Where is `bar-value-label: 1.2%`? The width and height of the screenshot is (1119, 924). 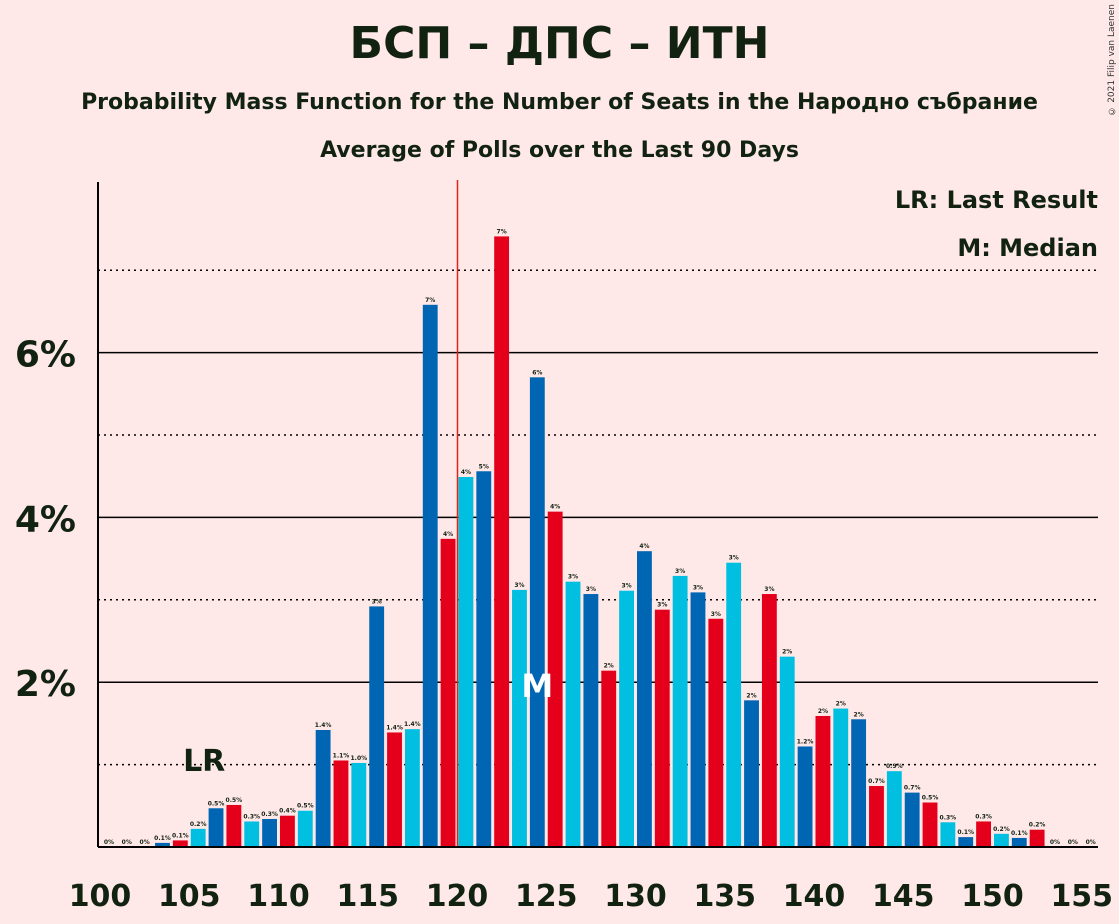 bar-value-label: 1.2% is located at coordinates (805, 741).